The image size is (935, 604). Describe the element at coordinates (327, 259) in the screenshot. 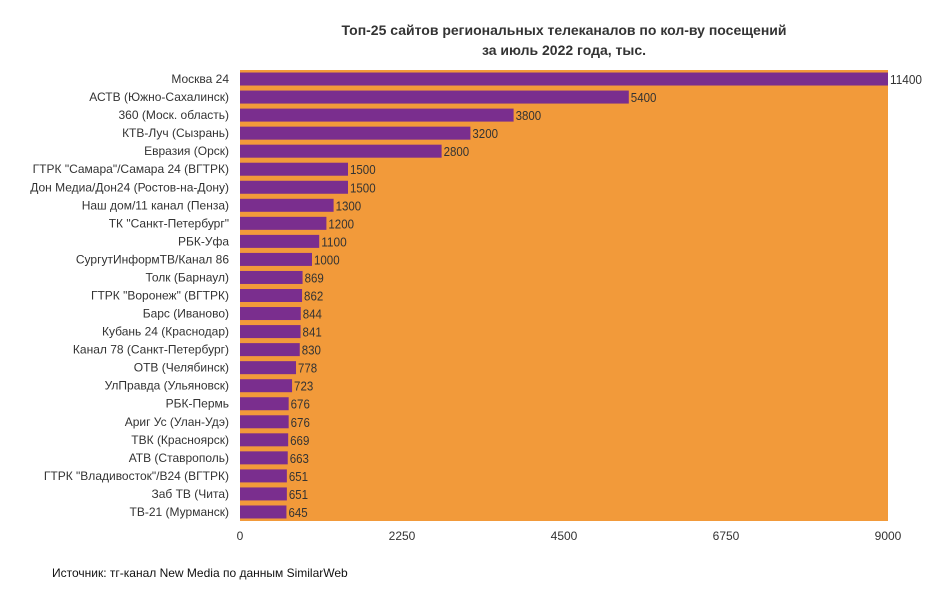

I see `data-label: 1000` at that location.